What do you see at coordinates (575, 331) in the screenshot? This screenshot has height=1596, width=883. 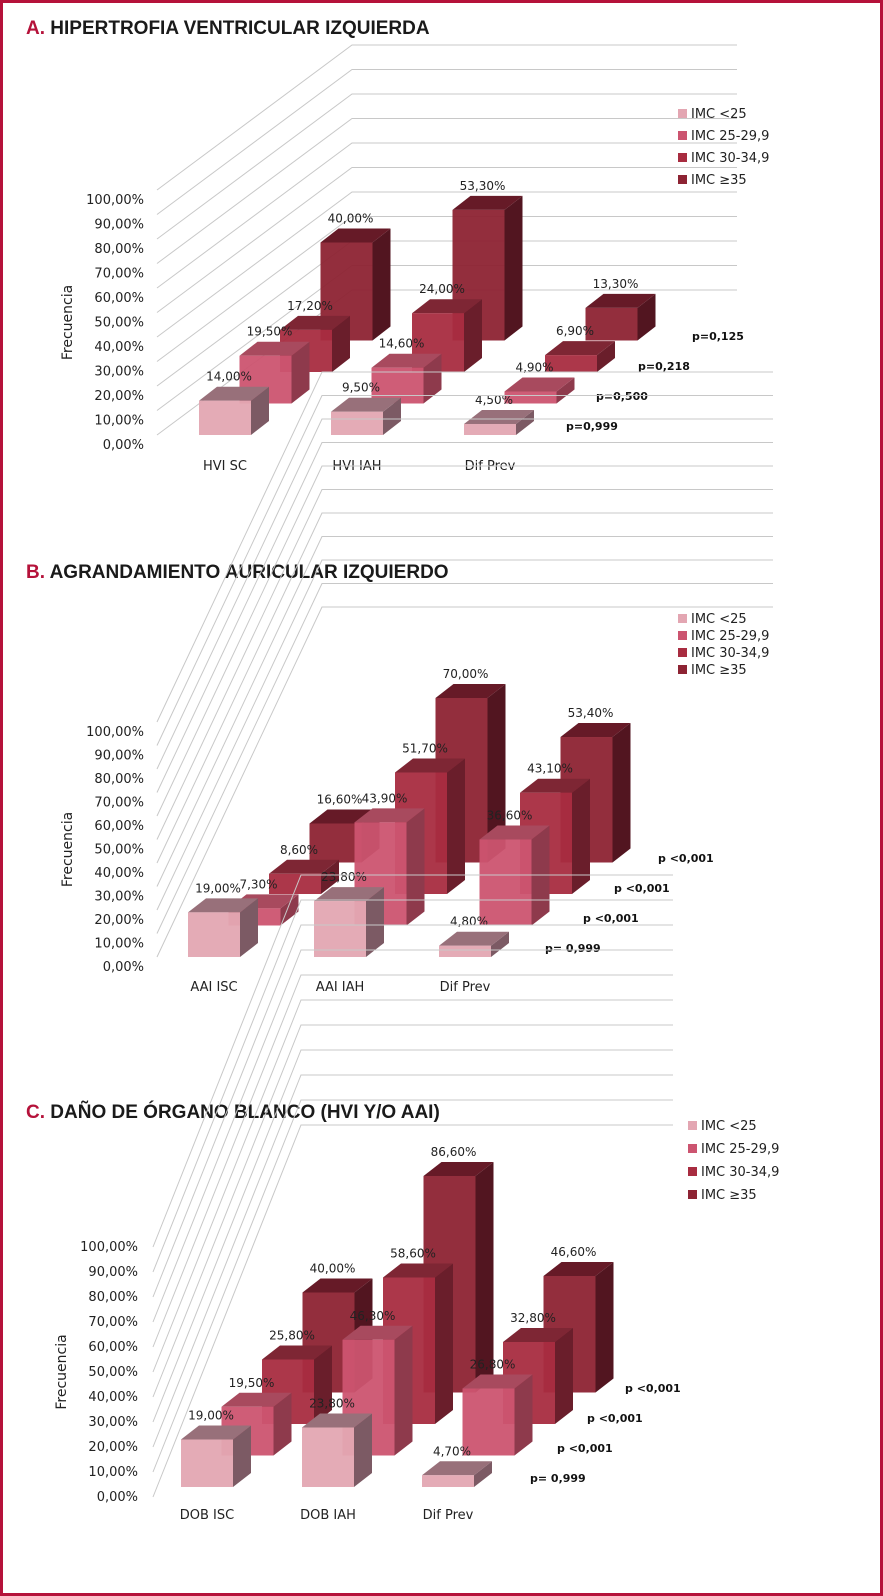 I see `data-label: 6,90%` at bounding box center [575, 331].